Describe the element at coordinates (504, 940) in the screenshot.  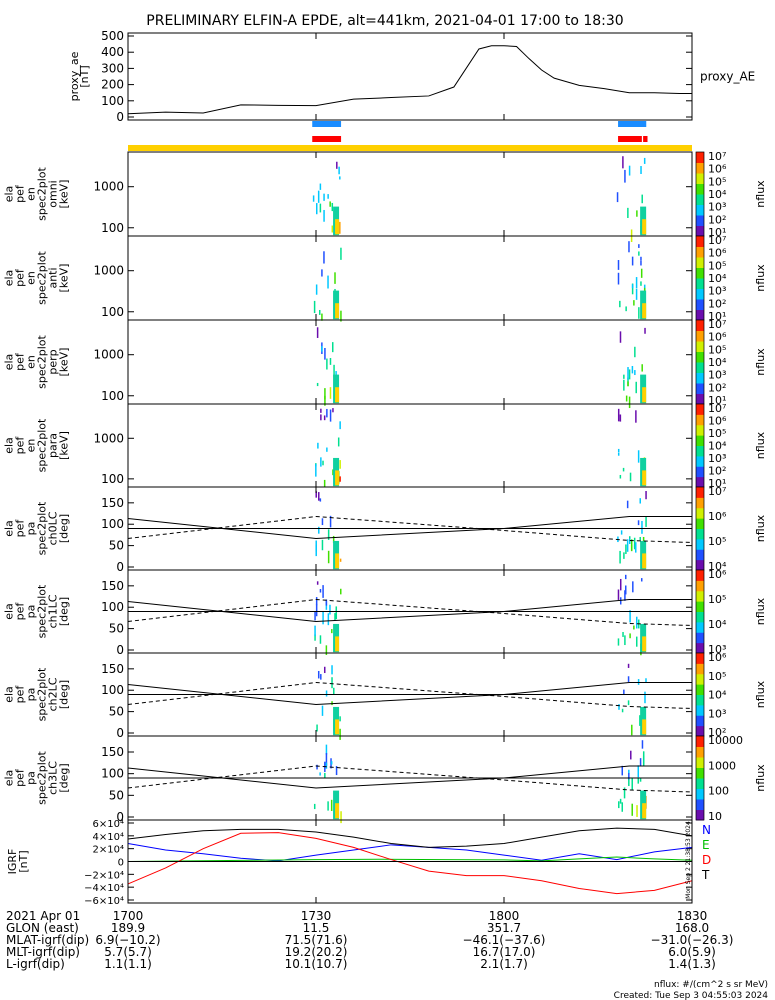
I see `ephem-value-2-2: −46.1(−37.6)` at that location.